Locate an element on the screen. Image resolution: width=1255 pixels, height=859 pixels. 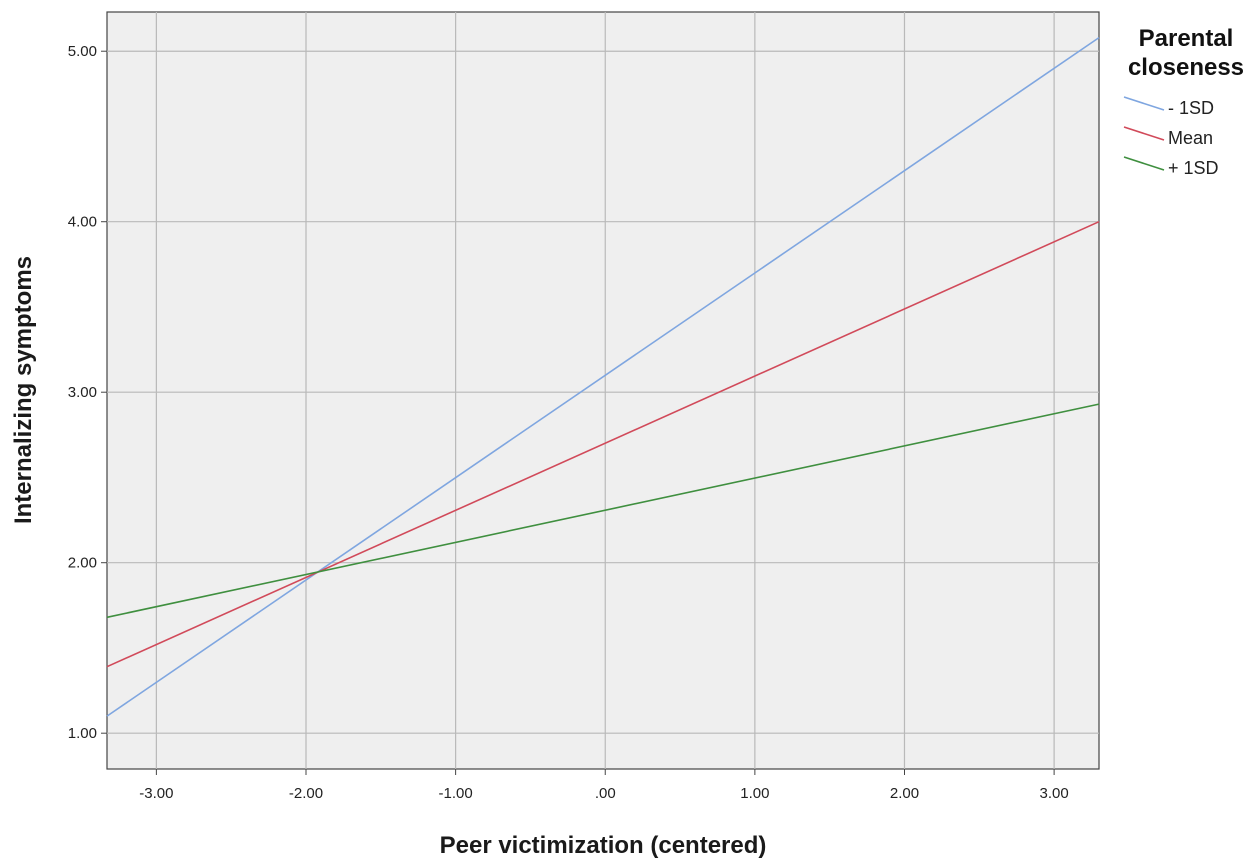
legend-background is located at coordinates (1177, 106).